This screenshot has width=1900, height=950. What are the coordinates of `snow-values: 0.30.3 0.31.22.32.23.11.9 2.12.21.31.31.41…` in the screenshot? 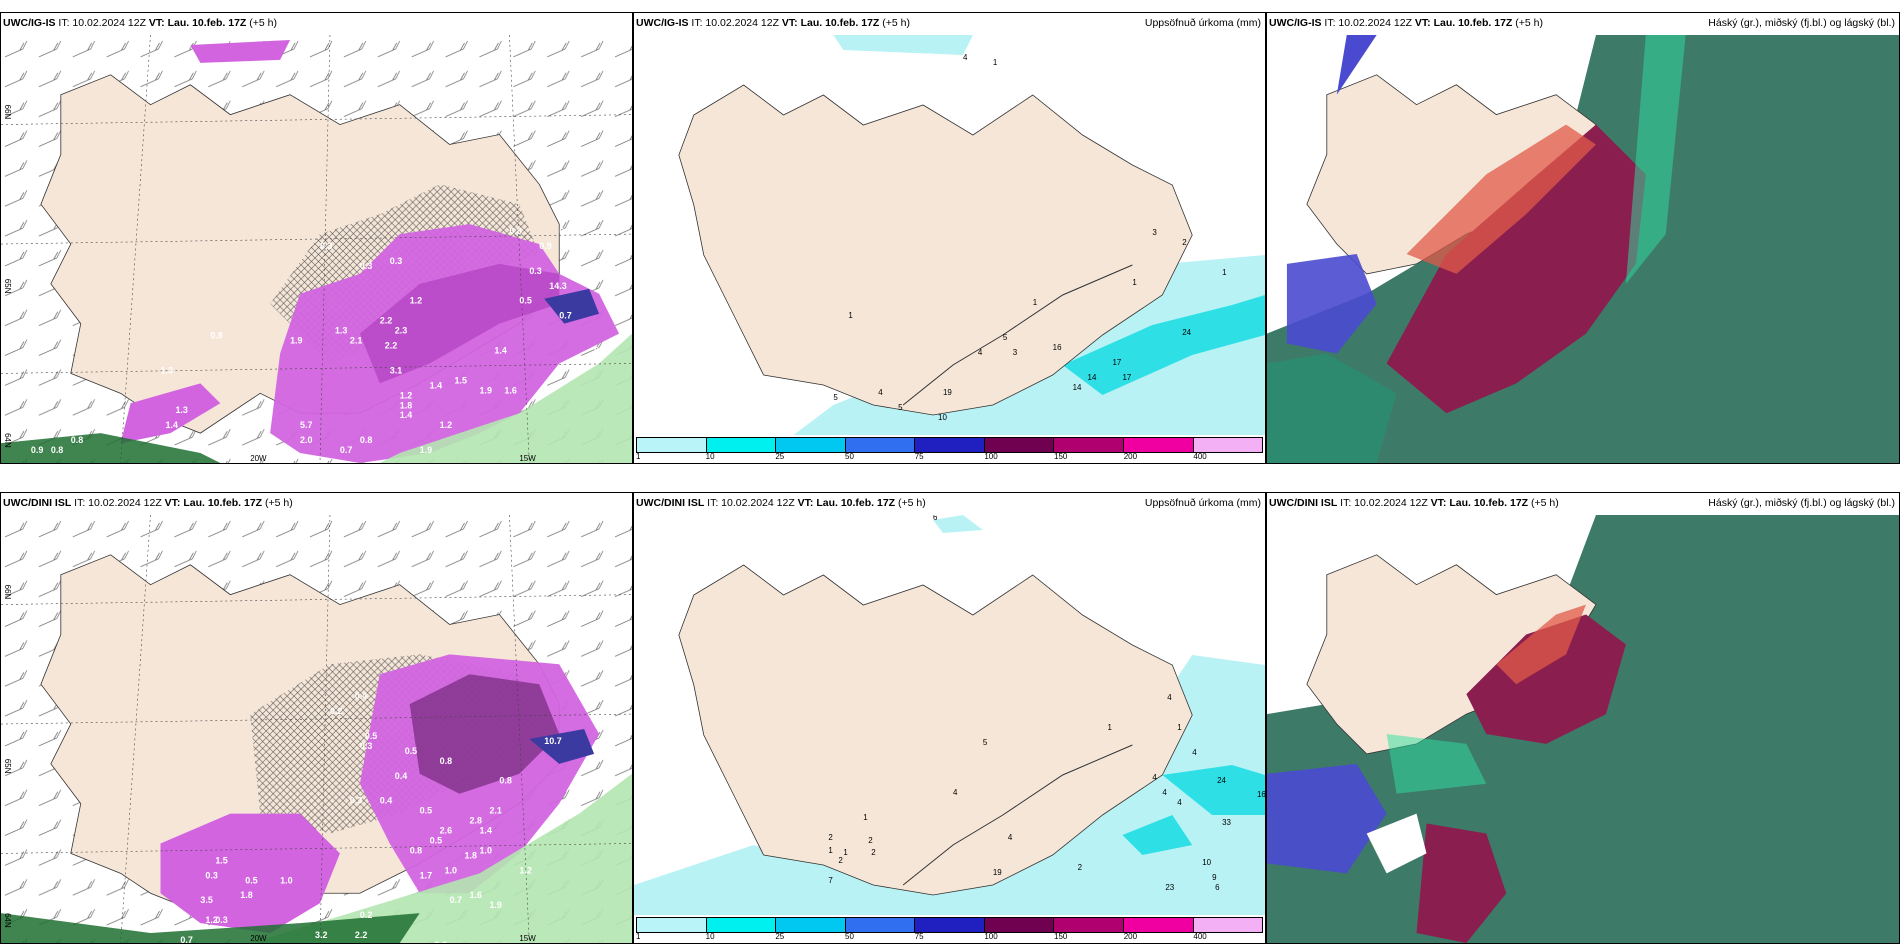 It's located at (319, 340).